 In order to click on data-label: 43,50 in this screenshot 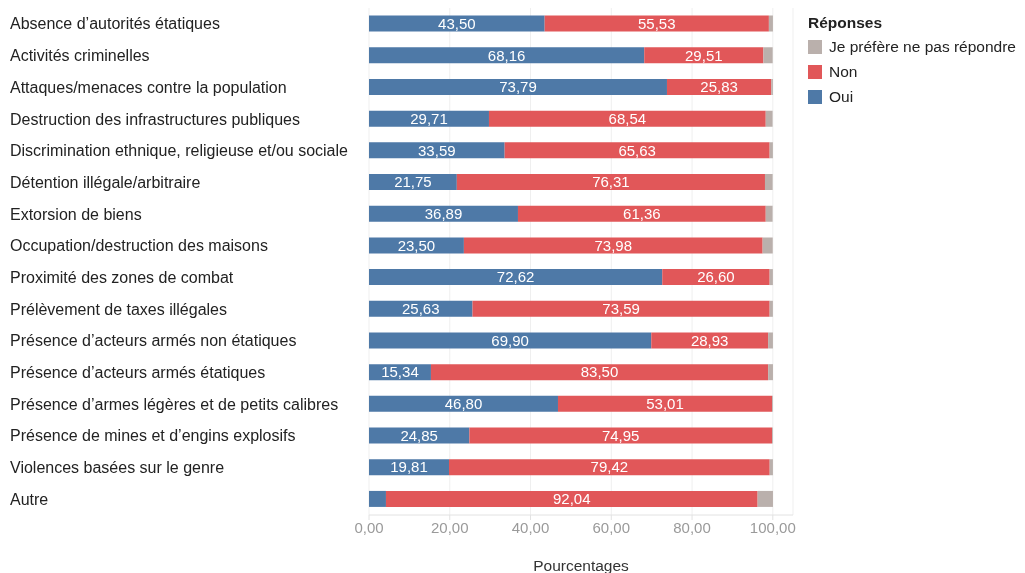, I will do `click(457, 23)`.